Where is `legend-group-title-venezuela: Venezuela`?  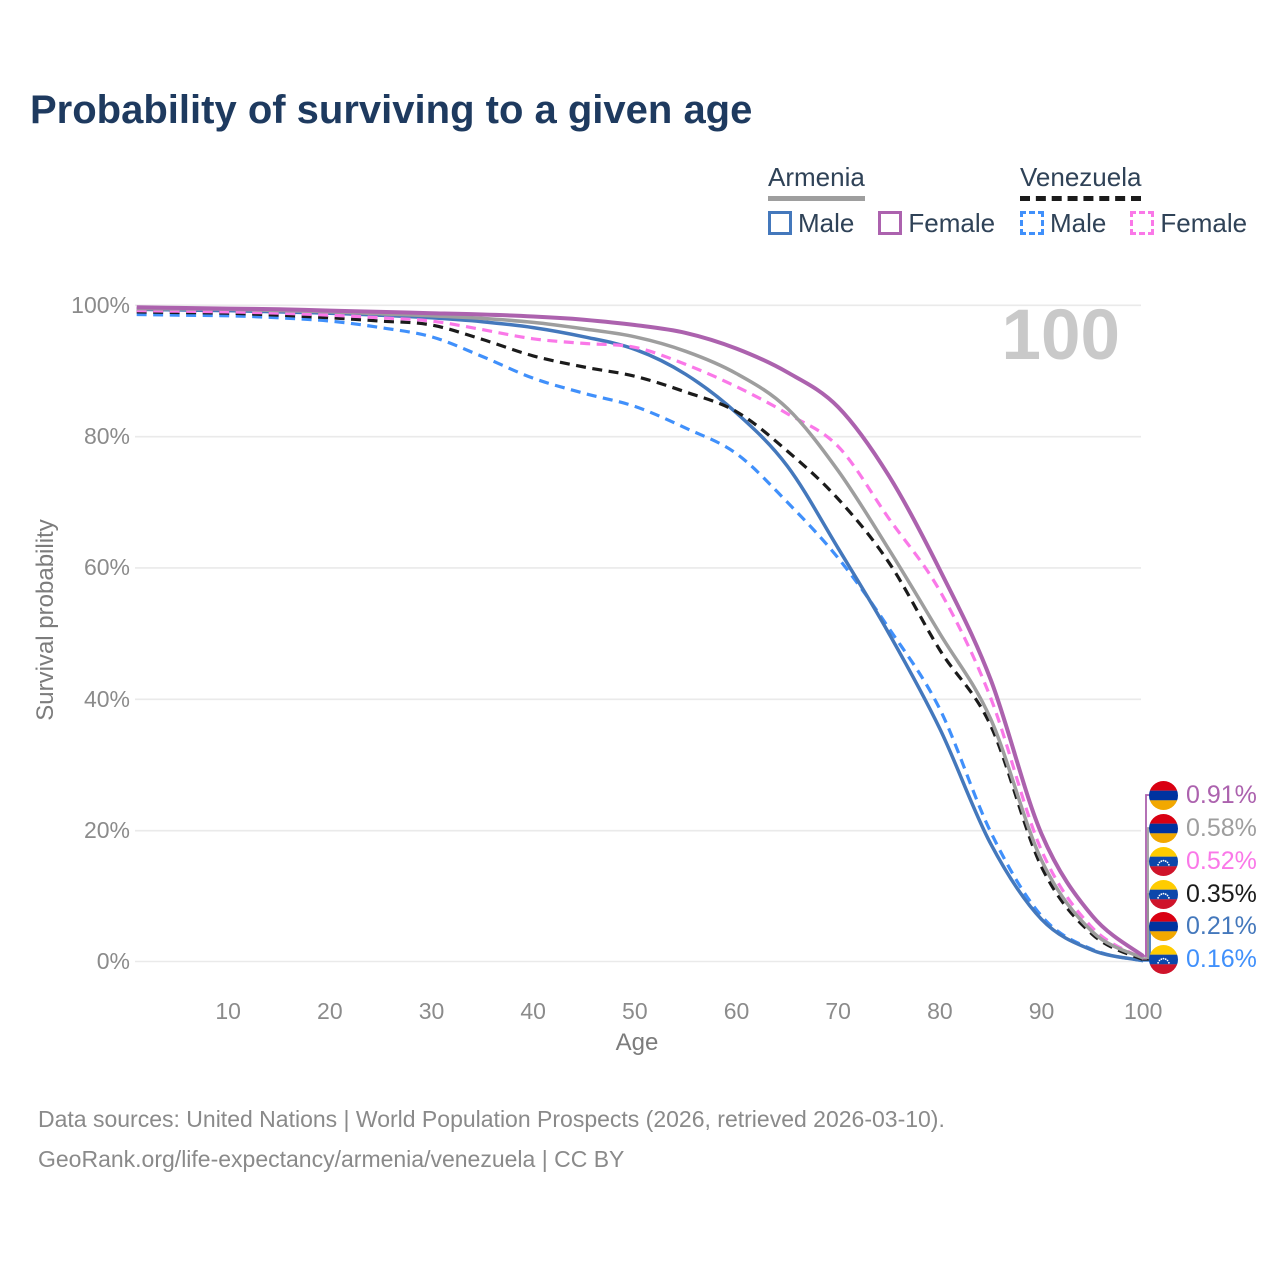 legend-group-title-venezuela: Venezuela is located at coordinates (1081, 182).